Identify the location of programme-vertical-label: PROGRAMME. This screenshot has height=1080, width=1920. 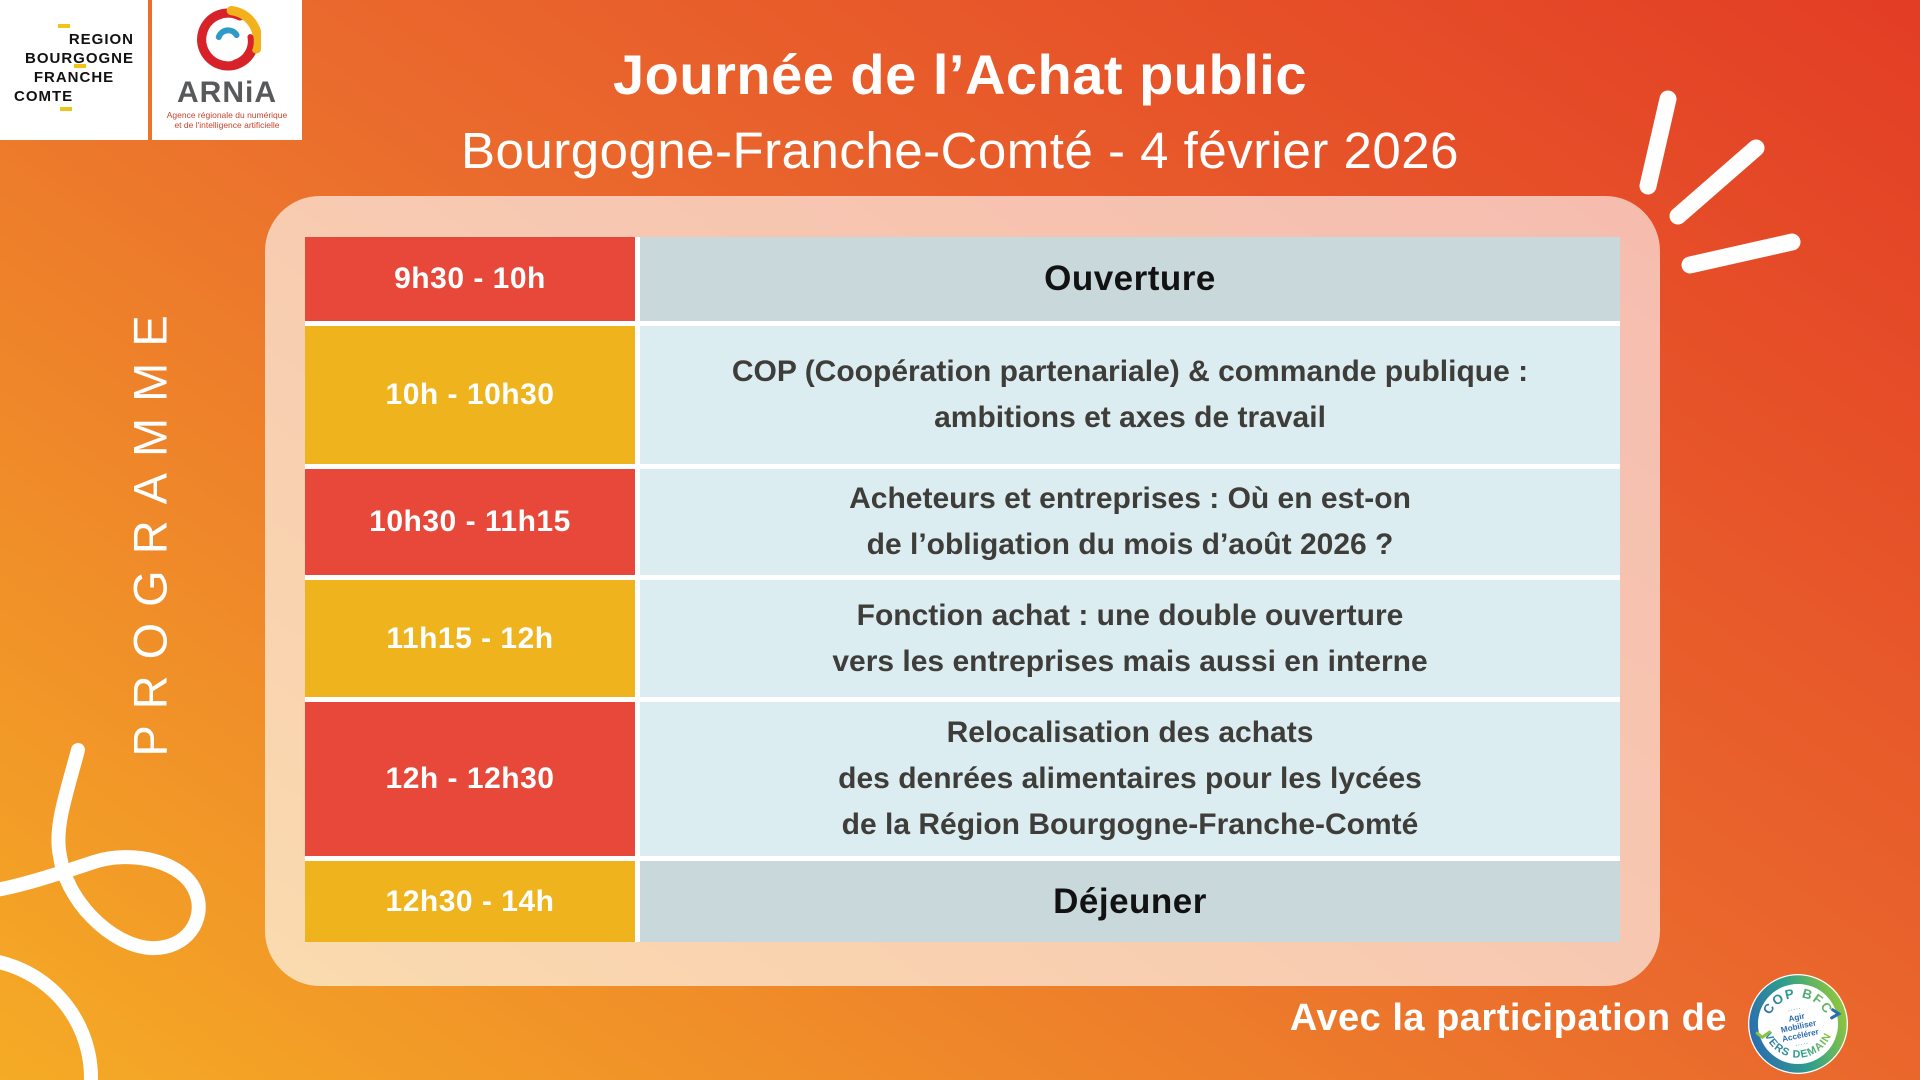
(150, 528).